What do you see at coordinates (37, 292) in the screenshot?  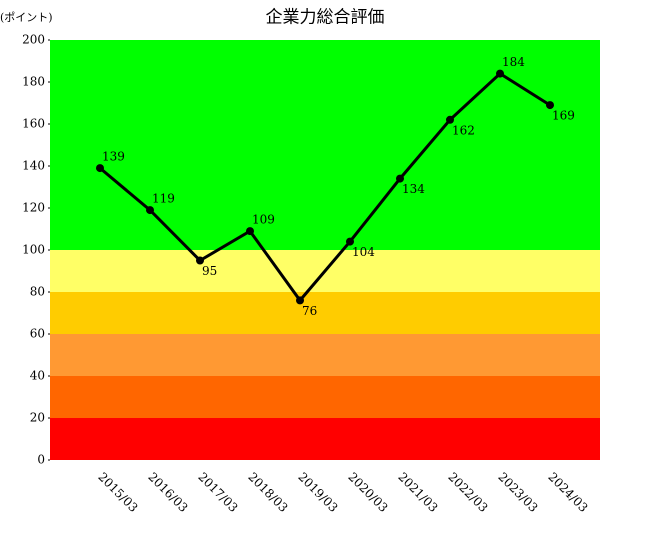 I see `y-tick-label: 80` at bounding box center [37, 292].